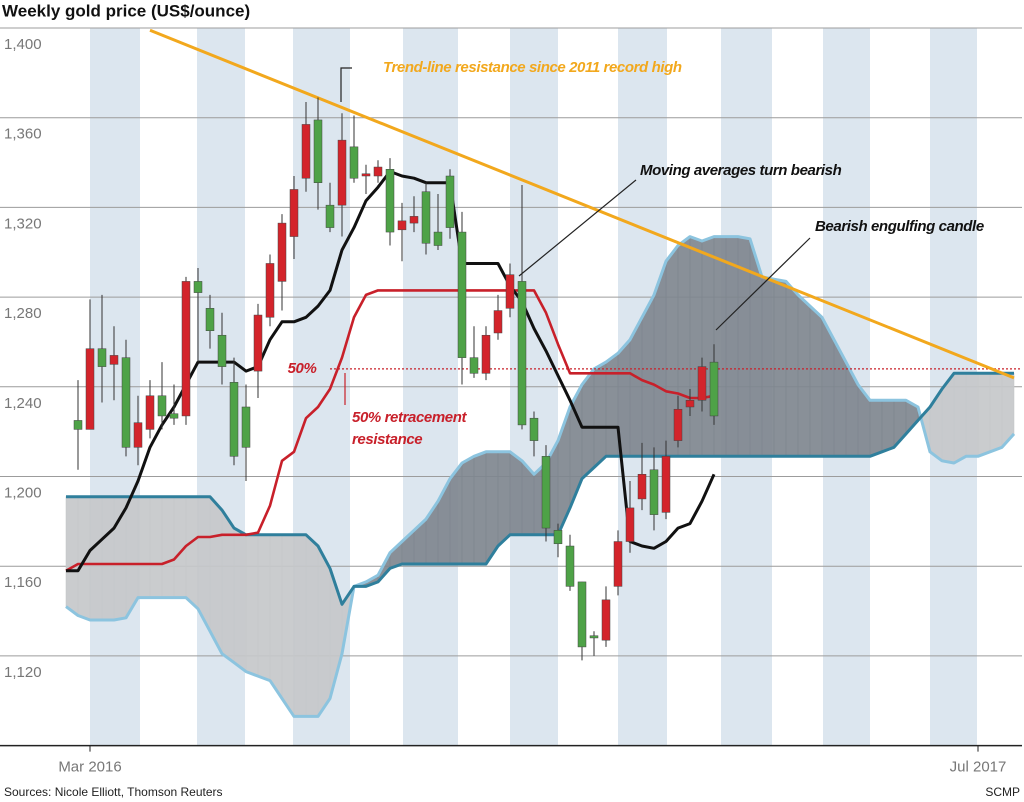  What do you see at coordinates (1002, 792) in the screenshot?
I see `credit: SCMP` at bounding box center [1002, 792].